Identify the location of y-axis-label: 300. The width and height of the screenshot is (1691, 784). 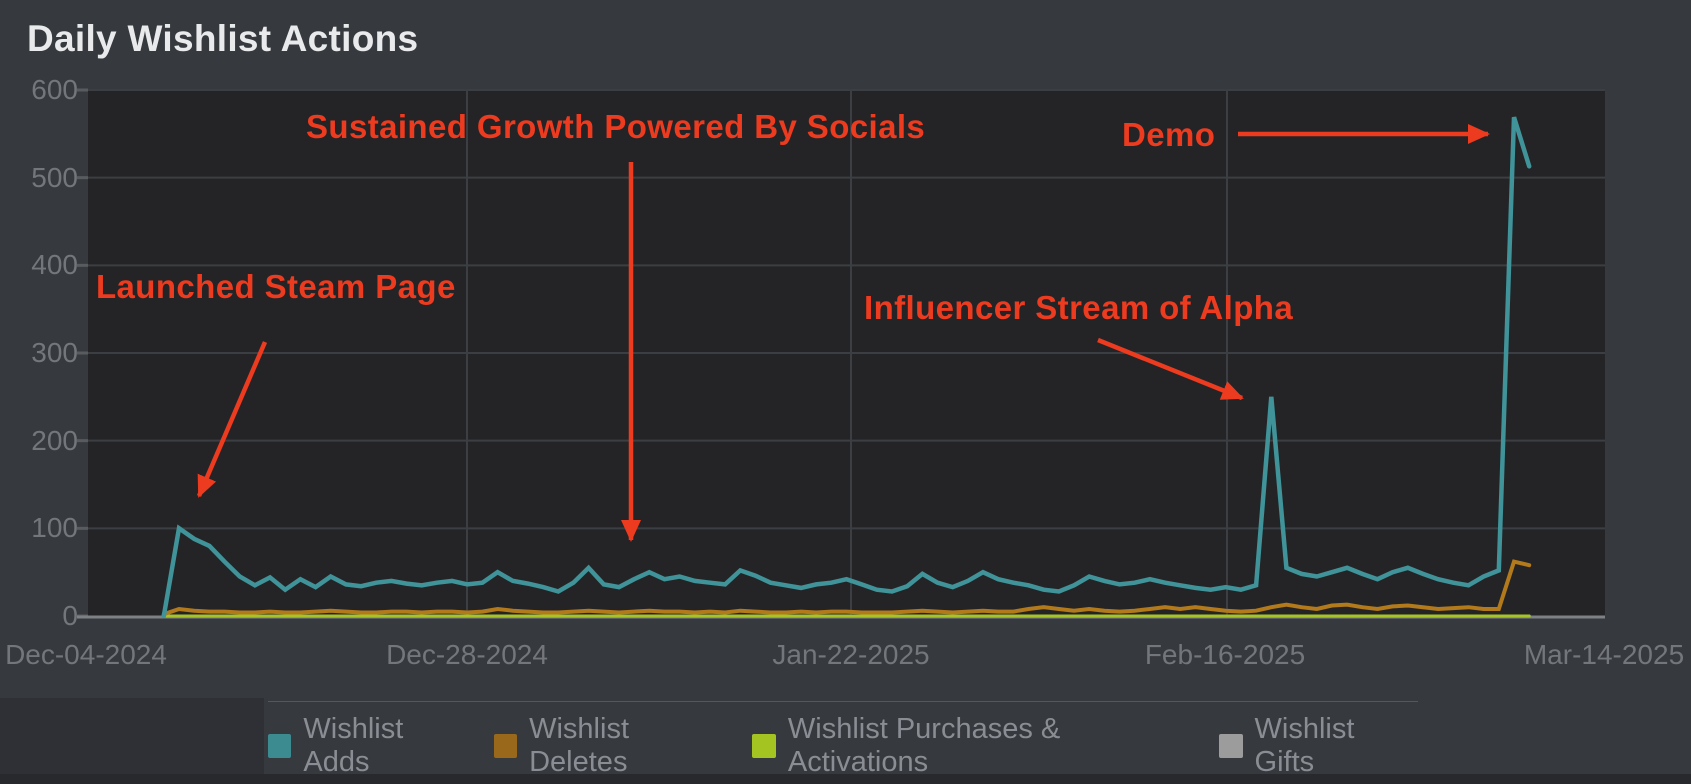
(54, 352).